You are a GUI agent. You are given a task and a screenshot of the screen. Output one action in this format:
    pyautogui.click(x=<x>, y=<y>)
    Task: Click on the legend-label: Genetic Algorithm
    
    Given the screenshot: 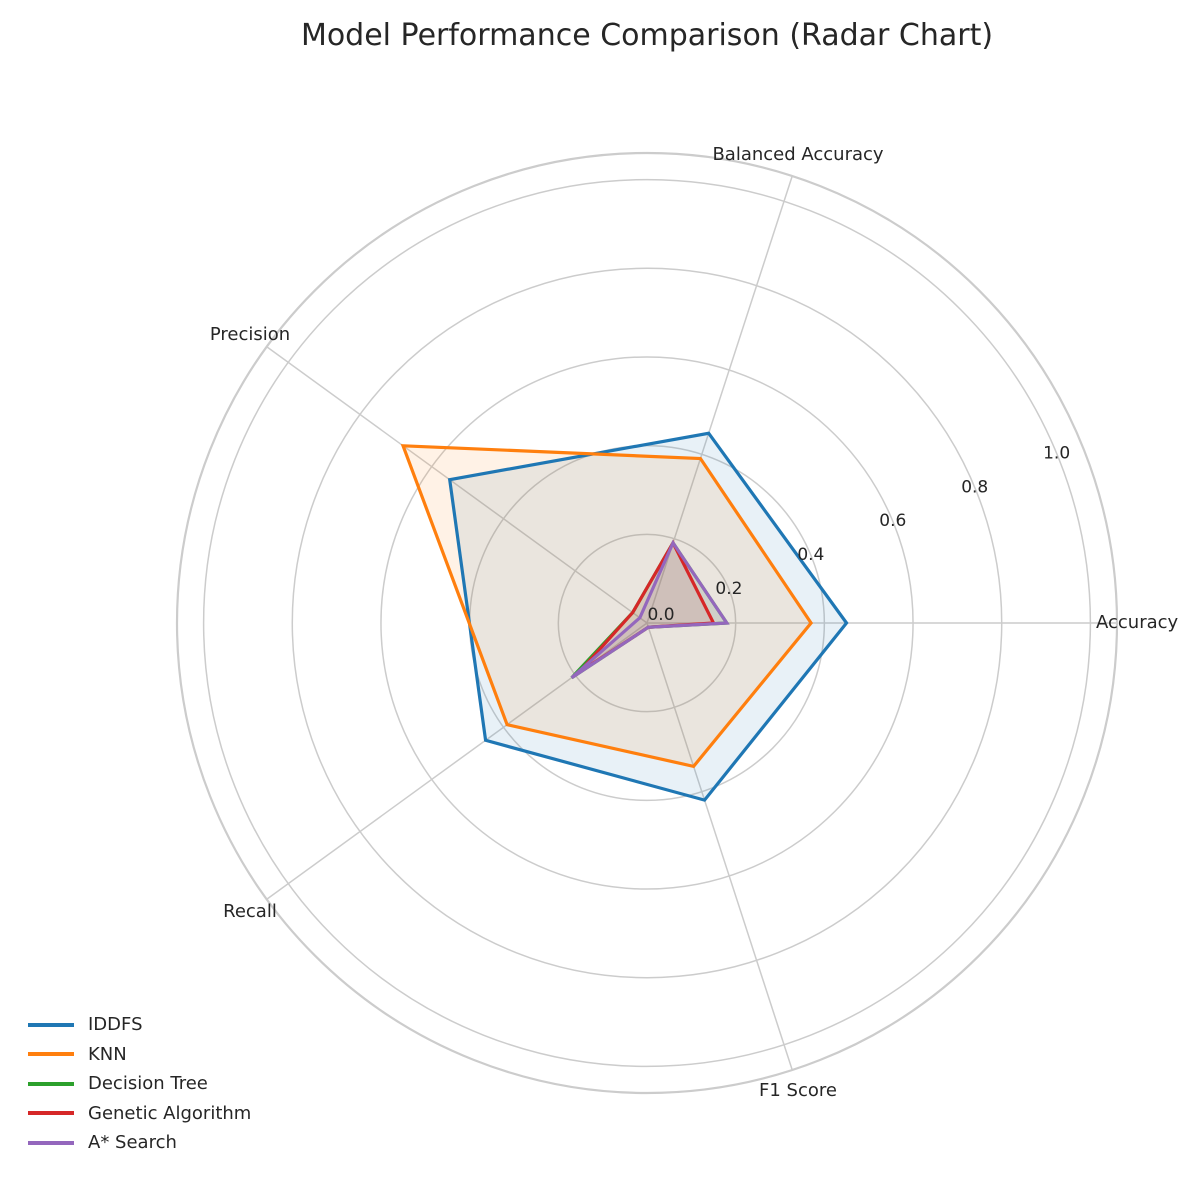 What is the action you would take?
    pyautogui.click(x=170, y=1113)
    